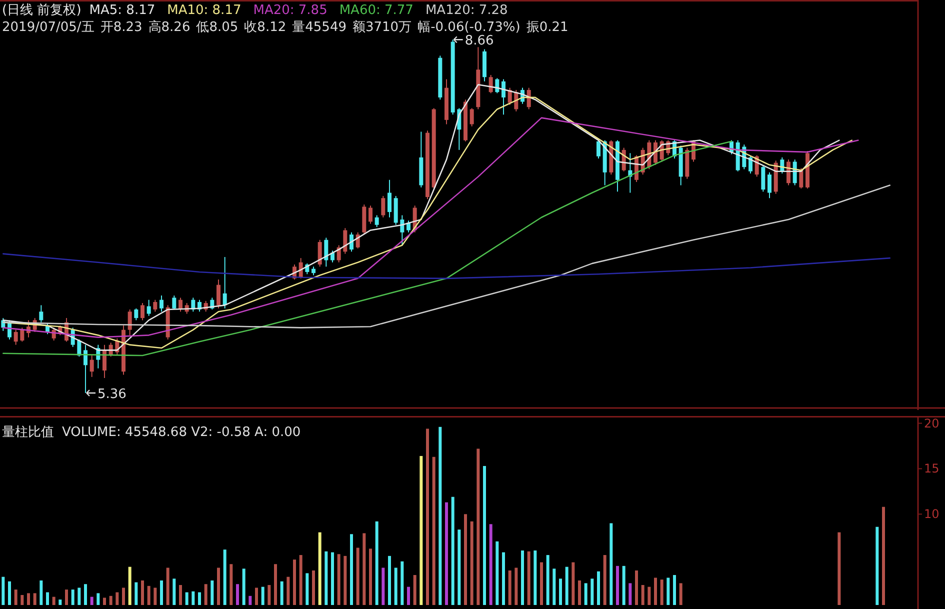  Describe the element at coordinates (376, 10) in the screenshot. I see `text: MA60: 7.77` at that location.